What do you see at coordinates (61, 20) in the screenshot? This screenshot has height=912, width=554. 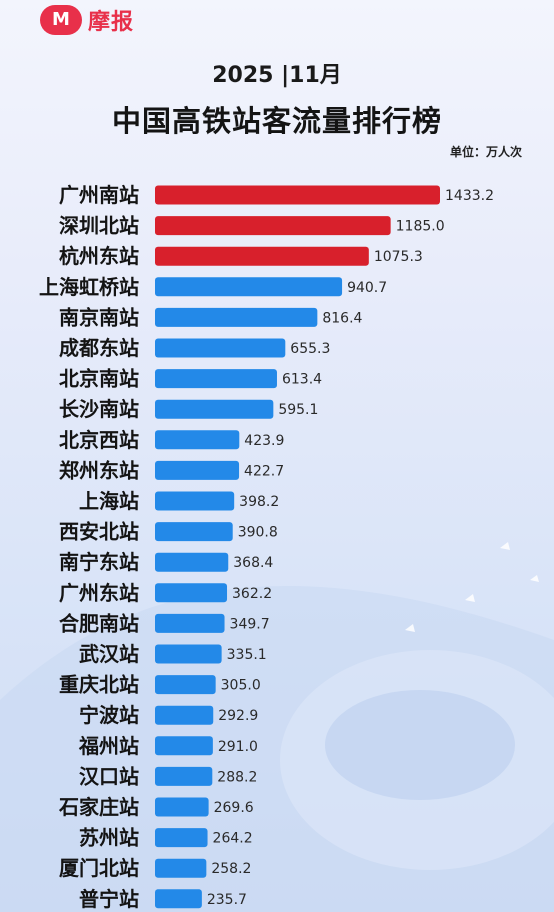 I see `logo-mark: M` at bounding box center [61, 20].